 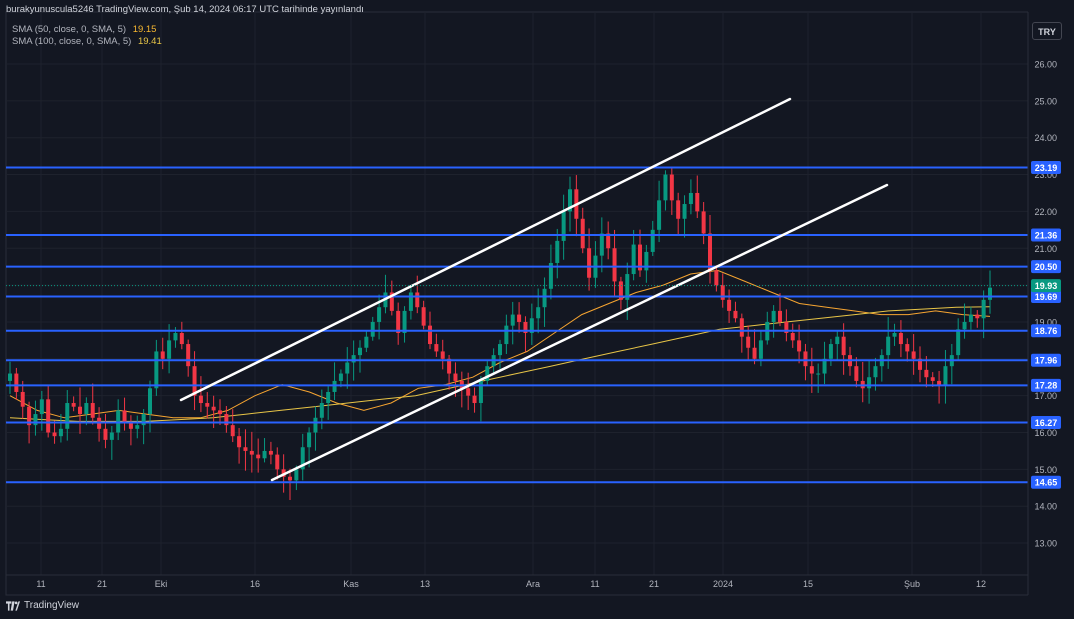 I want to click on time-axis: 11 21 Eki 16 Kas 13 Ara 11 21 2024 15 Şub 12, so click(x=517, y=581).